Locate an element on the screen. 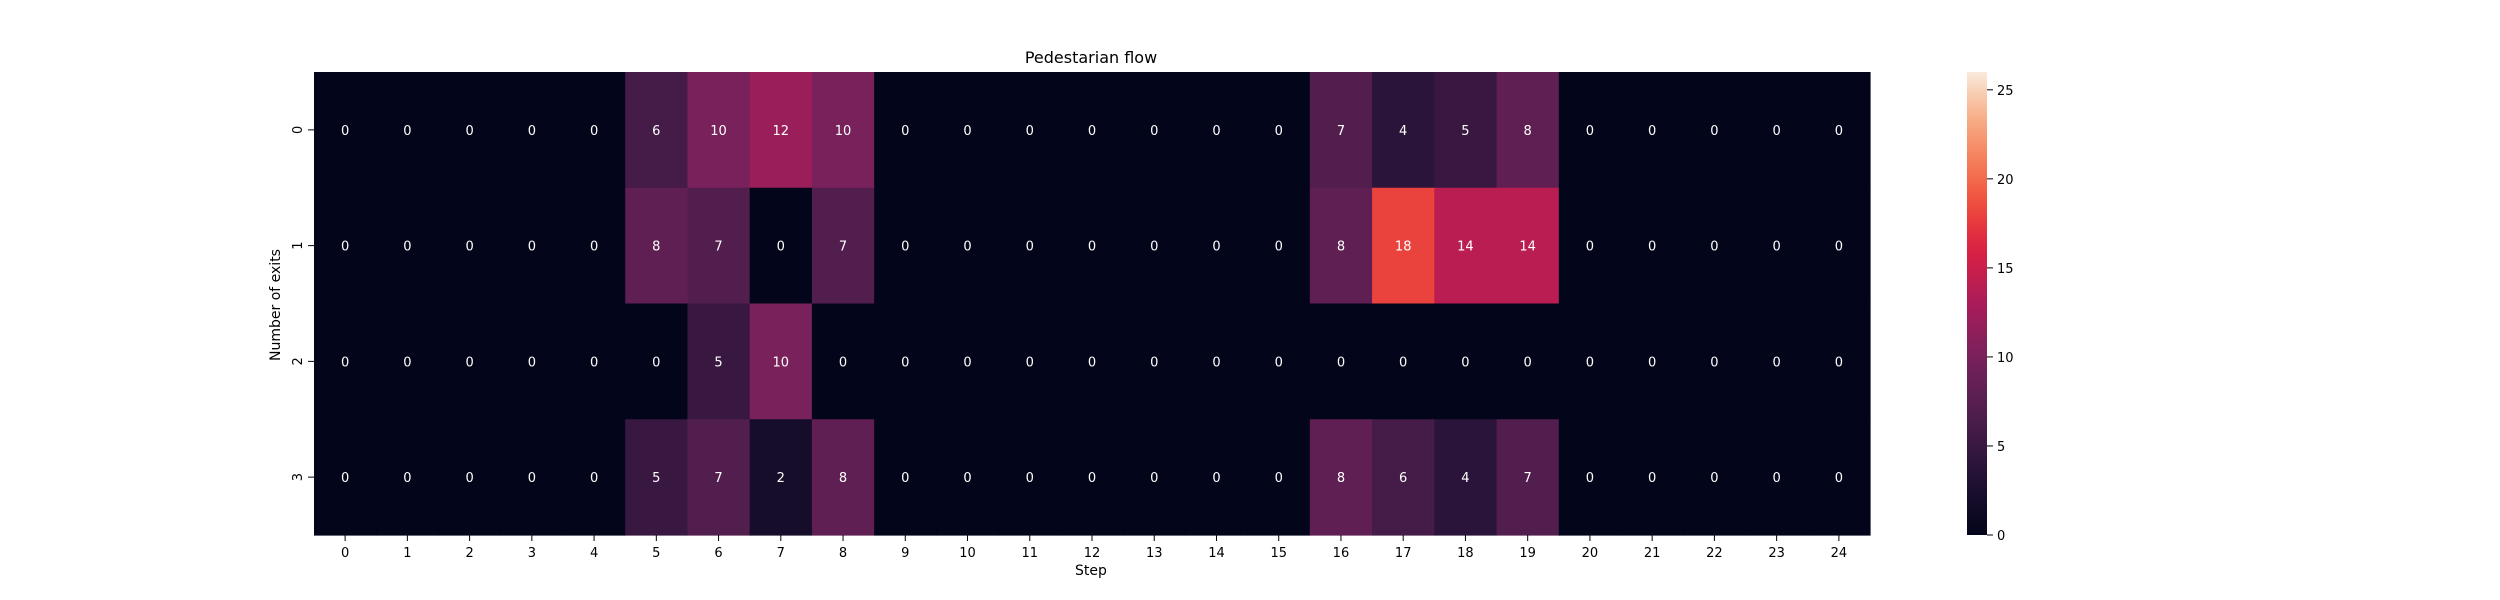  x-tick-label: 10 is located at coordinates (967, 553).